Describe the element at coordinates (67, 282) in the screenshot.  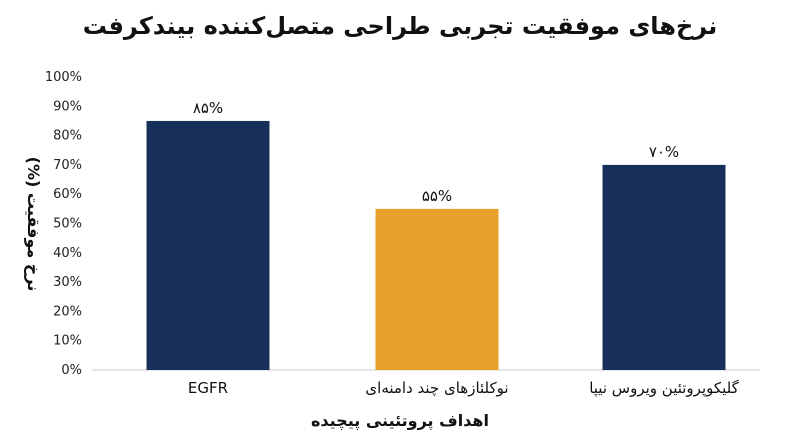
I see `y-tick-label: 30%` at that location.